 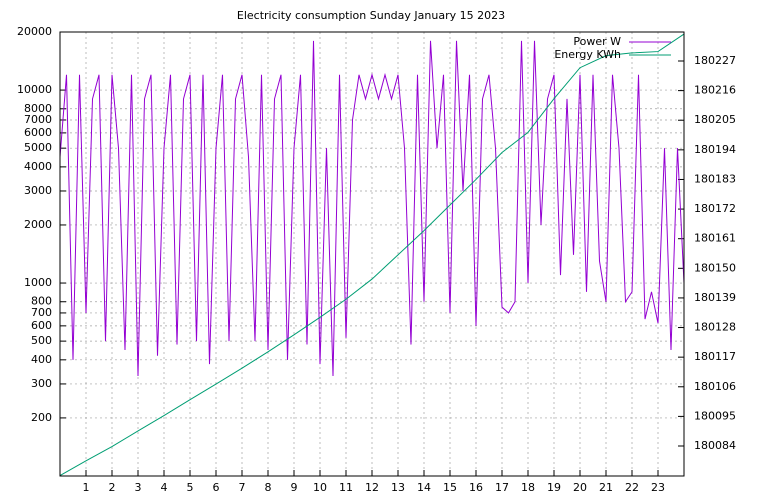 What do you see at coordinates (398, 487) in the screenshot?
I see `x-tick-label: 13` at bounding box center [398, 487].